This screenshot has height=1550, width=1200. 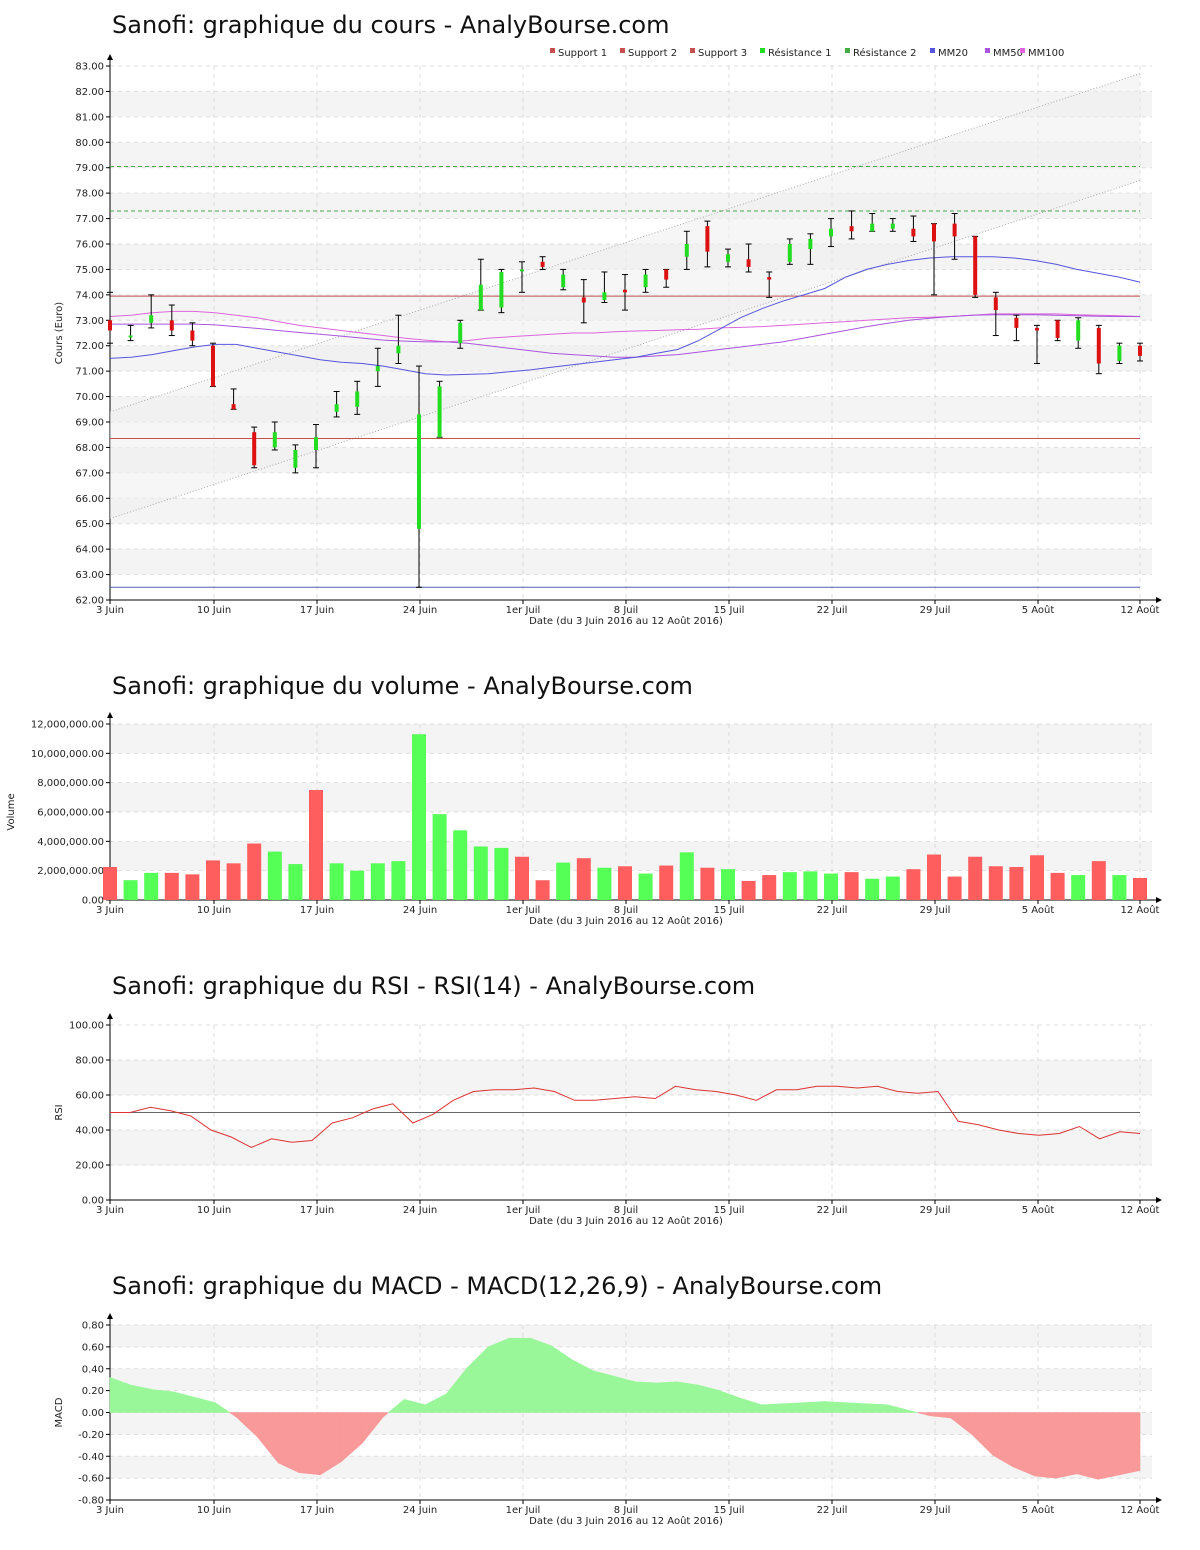 What do you see at coordinates (625, 1117) in the screenshot?
I see `rsi-line` at bounding box center [625, 1117].